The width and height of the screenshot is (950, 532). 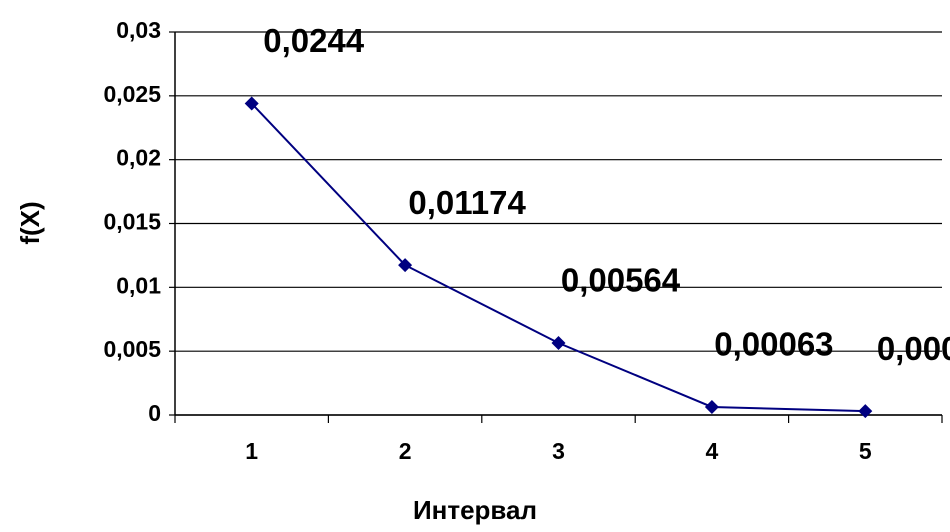 I want to click on y-axis-label: f(X), so click(x=30, y=222).